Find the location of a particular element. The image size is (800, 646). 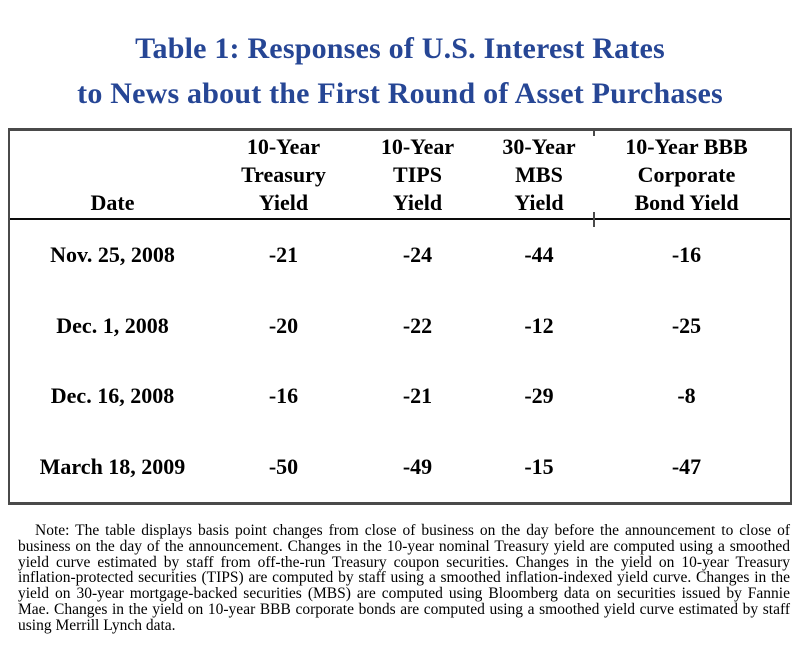

row-bbb-value: -25 is located at coordinates (686, 325).